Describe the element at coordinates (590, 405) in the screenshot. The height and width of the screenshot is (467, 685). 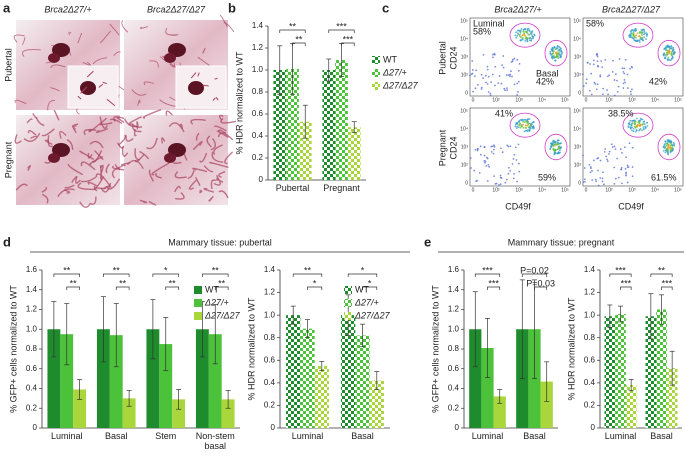
I see `y-tick-label: 0.2` at that location.